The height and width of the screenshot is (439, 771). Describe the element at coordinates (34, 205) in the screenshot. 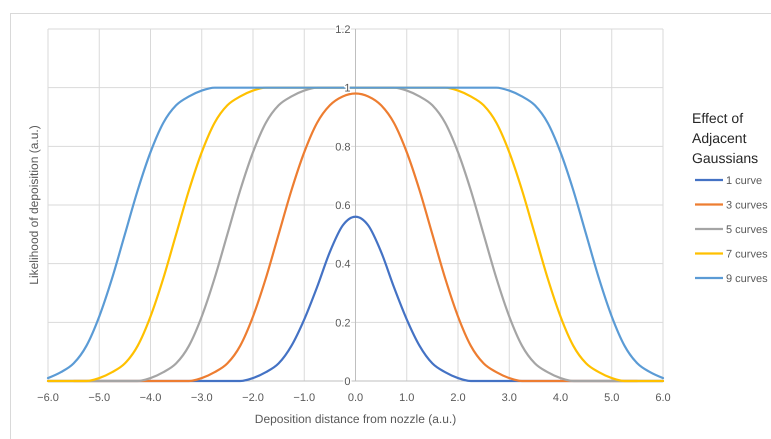

I see `y-axis-title: Likelihood of depoisition (a.u.)` at that location.